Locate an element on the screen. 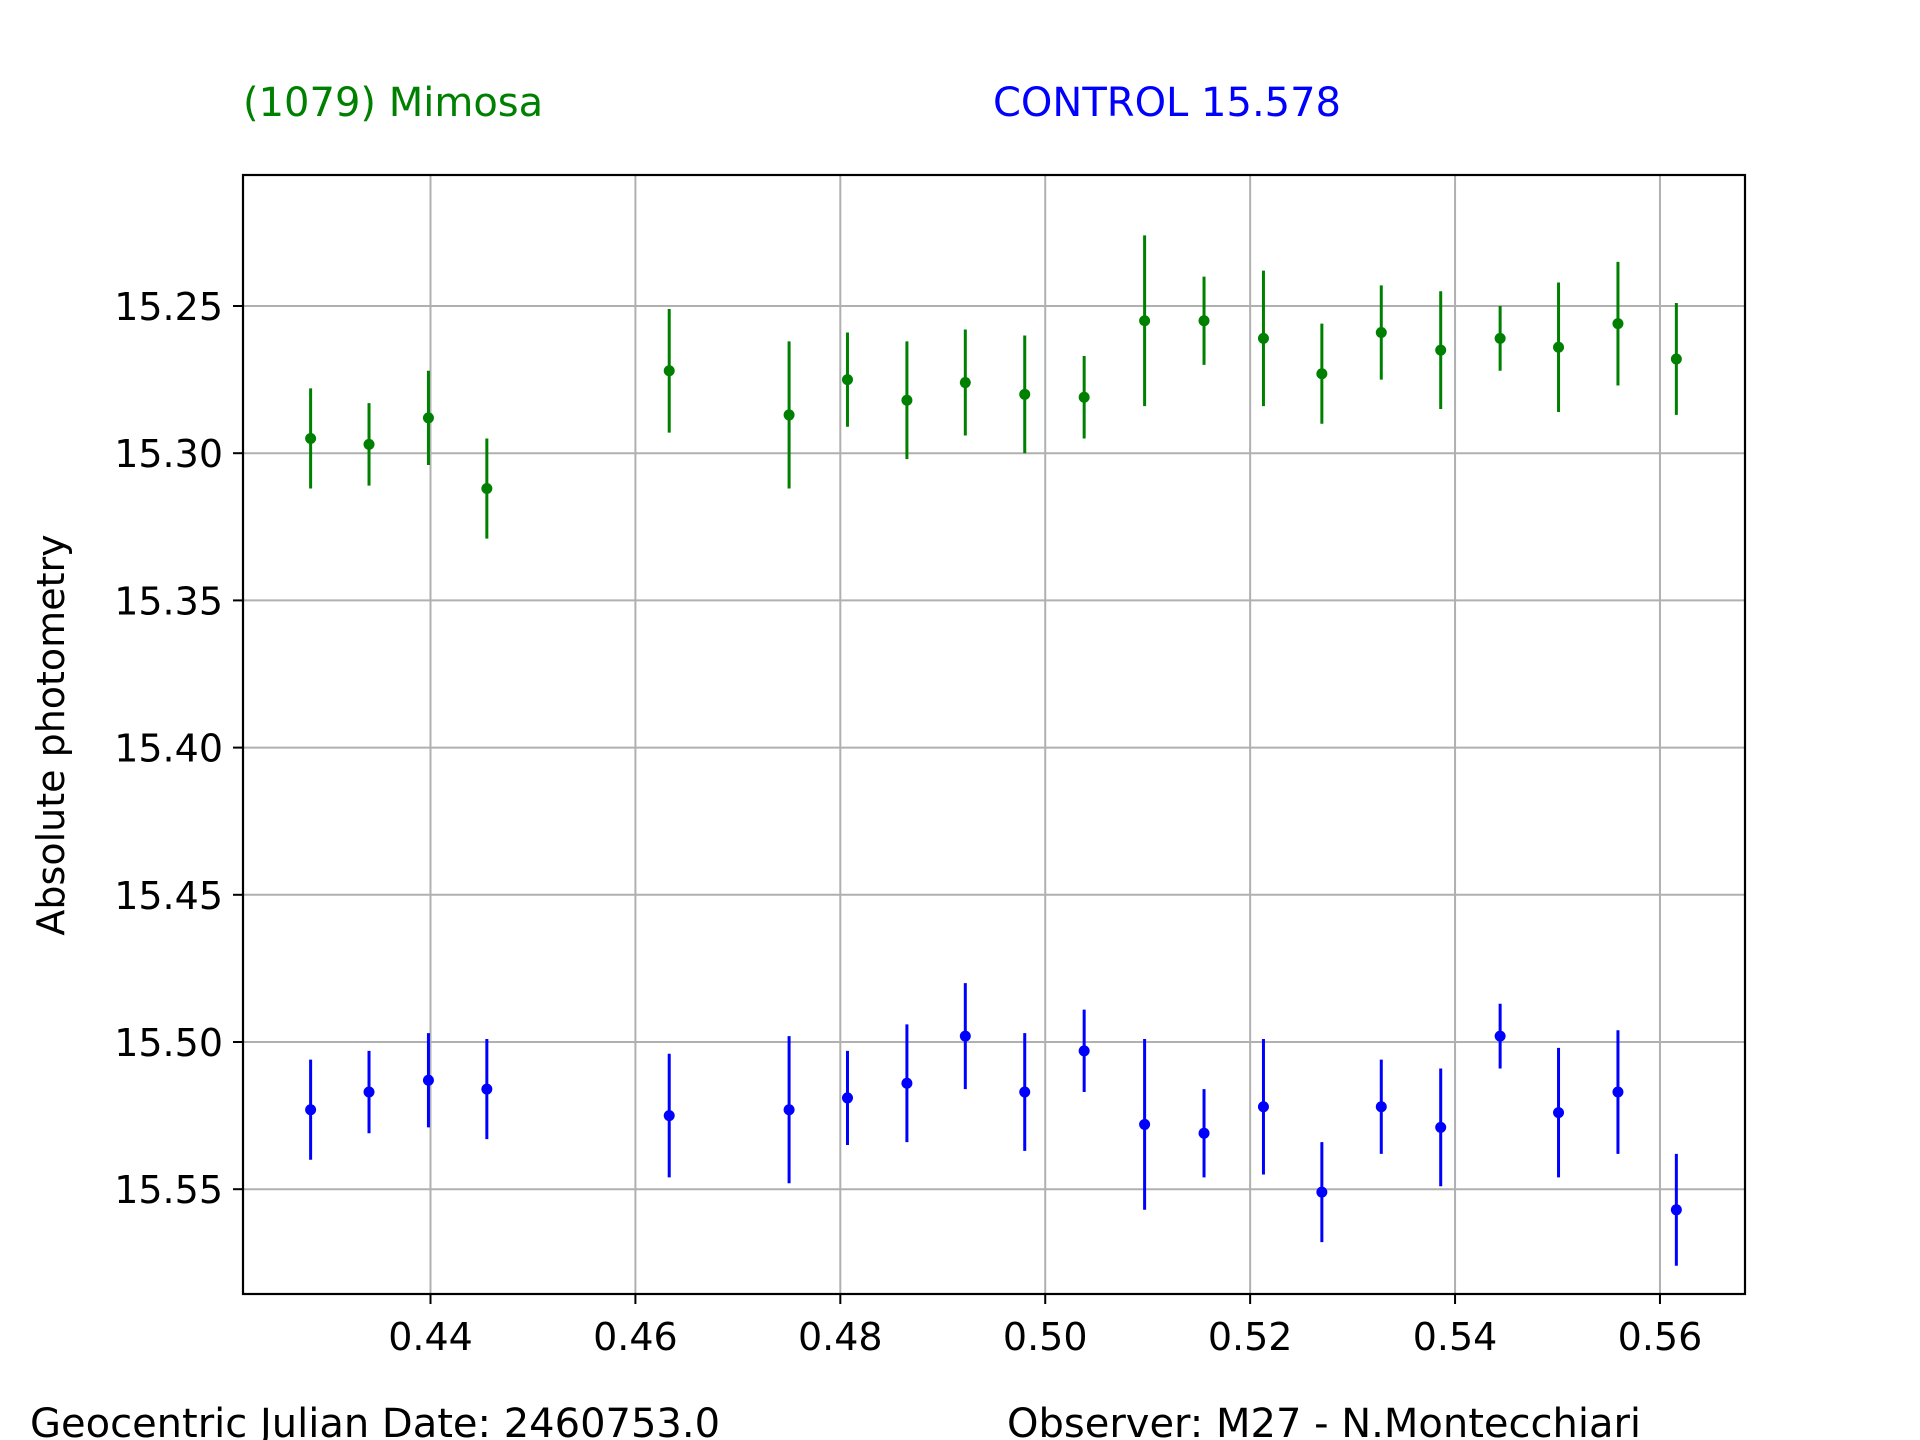  x-tick-label: 0.56 is located at coordinates (1660, 1337).